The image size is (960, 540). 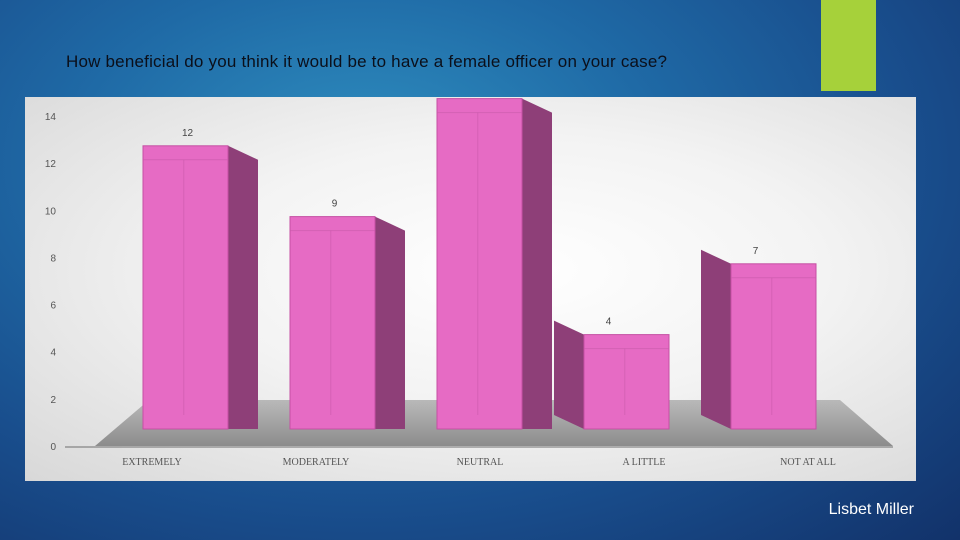 I want to click on bar: 4, so click(x=612, y=373).